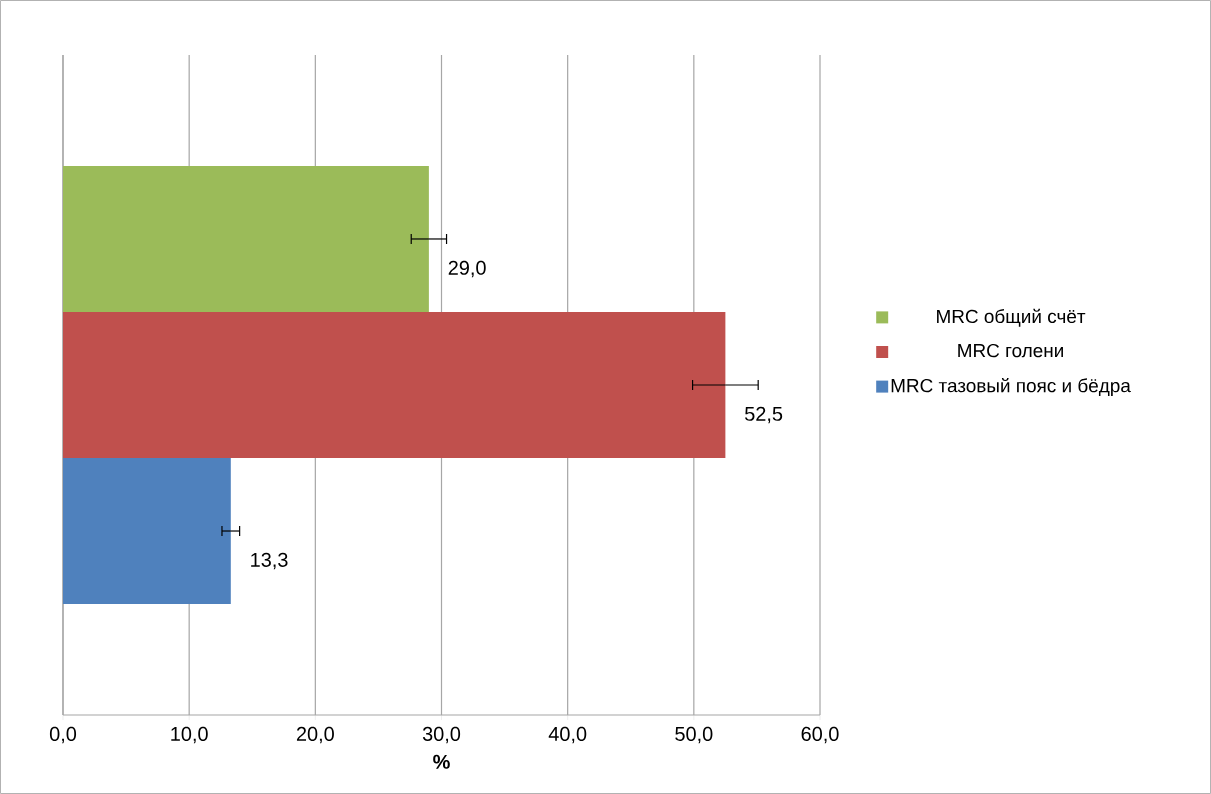  I want to click on x-tick-label: 30,0, so click(441, 735).